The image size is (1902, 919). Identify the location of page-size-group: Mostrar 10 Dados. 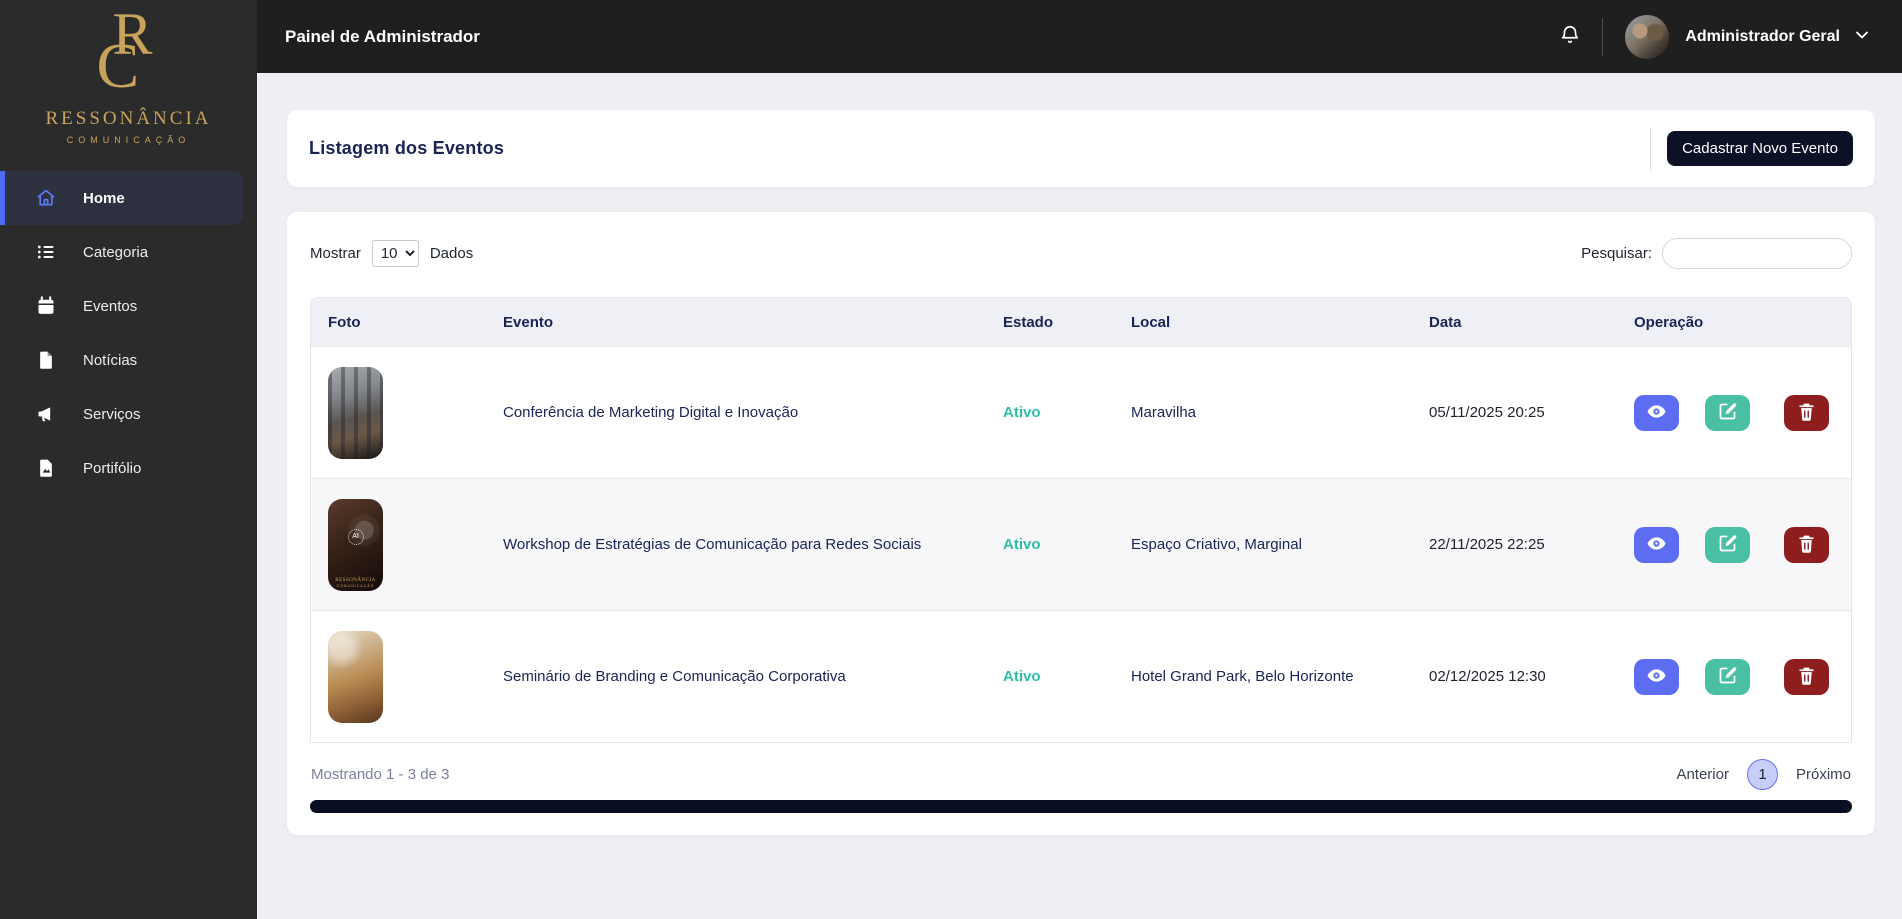
(391, 253).